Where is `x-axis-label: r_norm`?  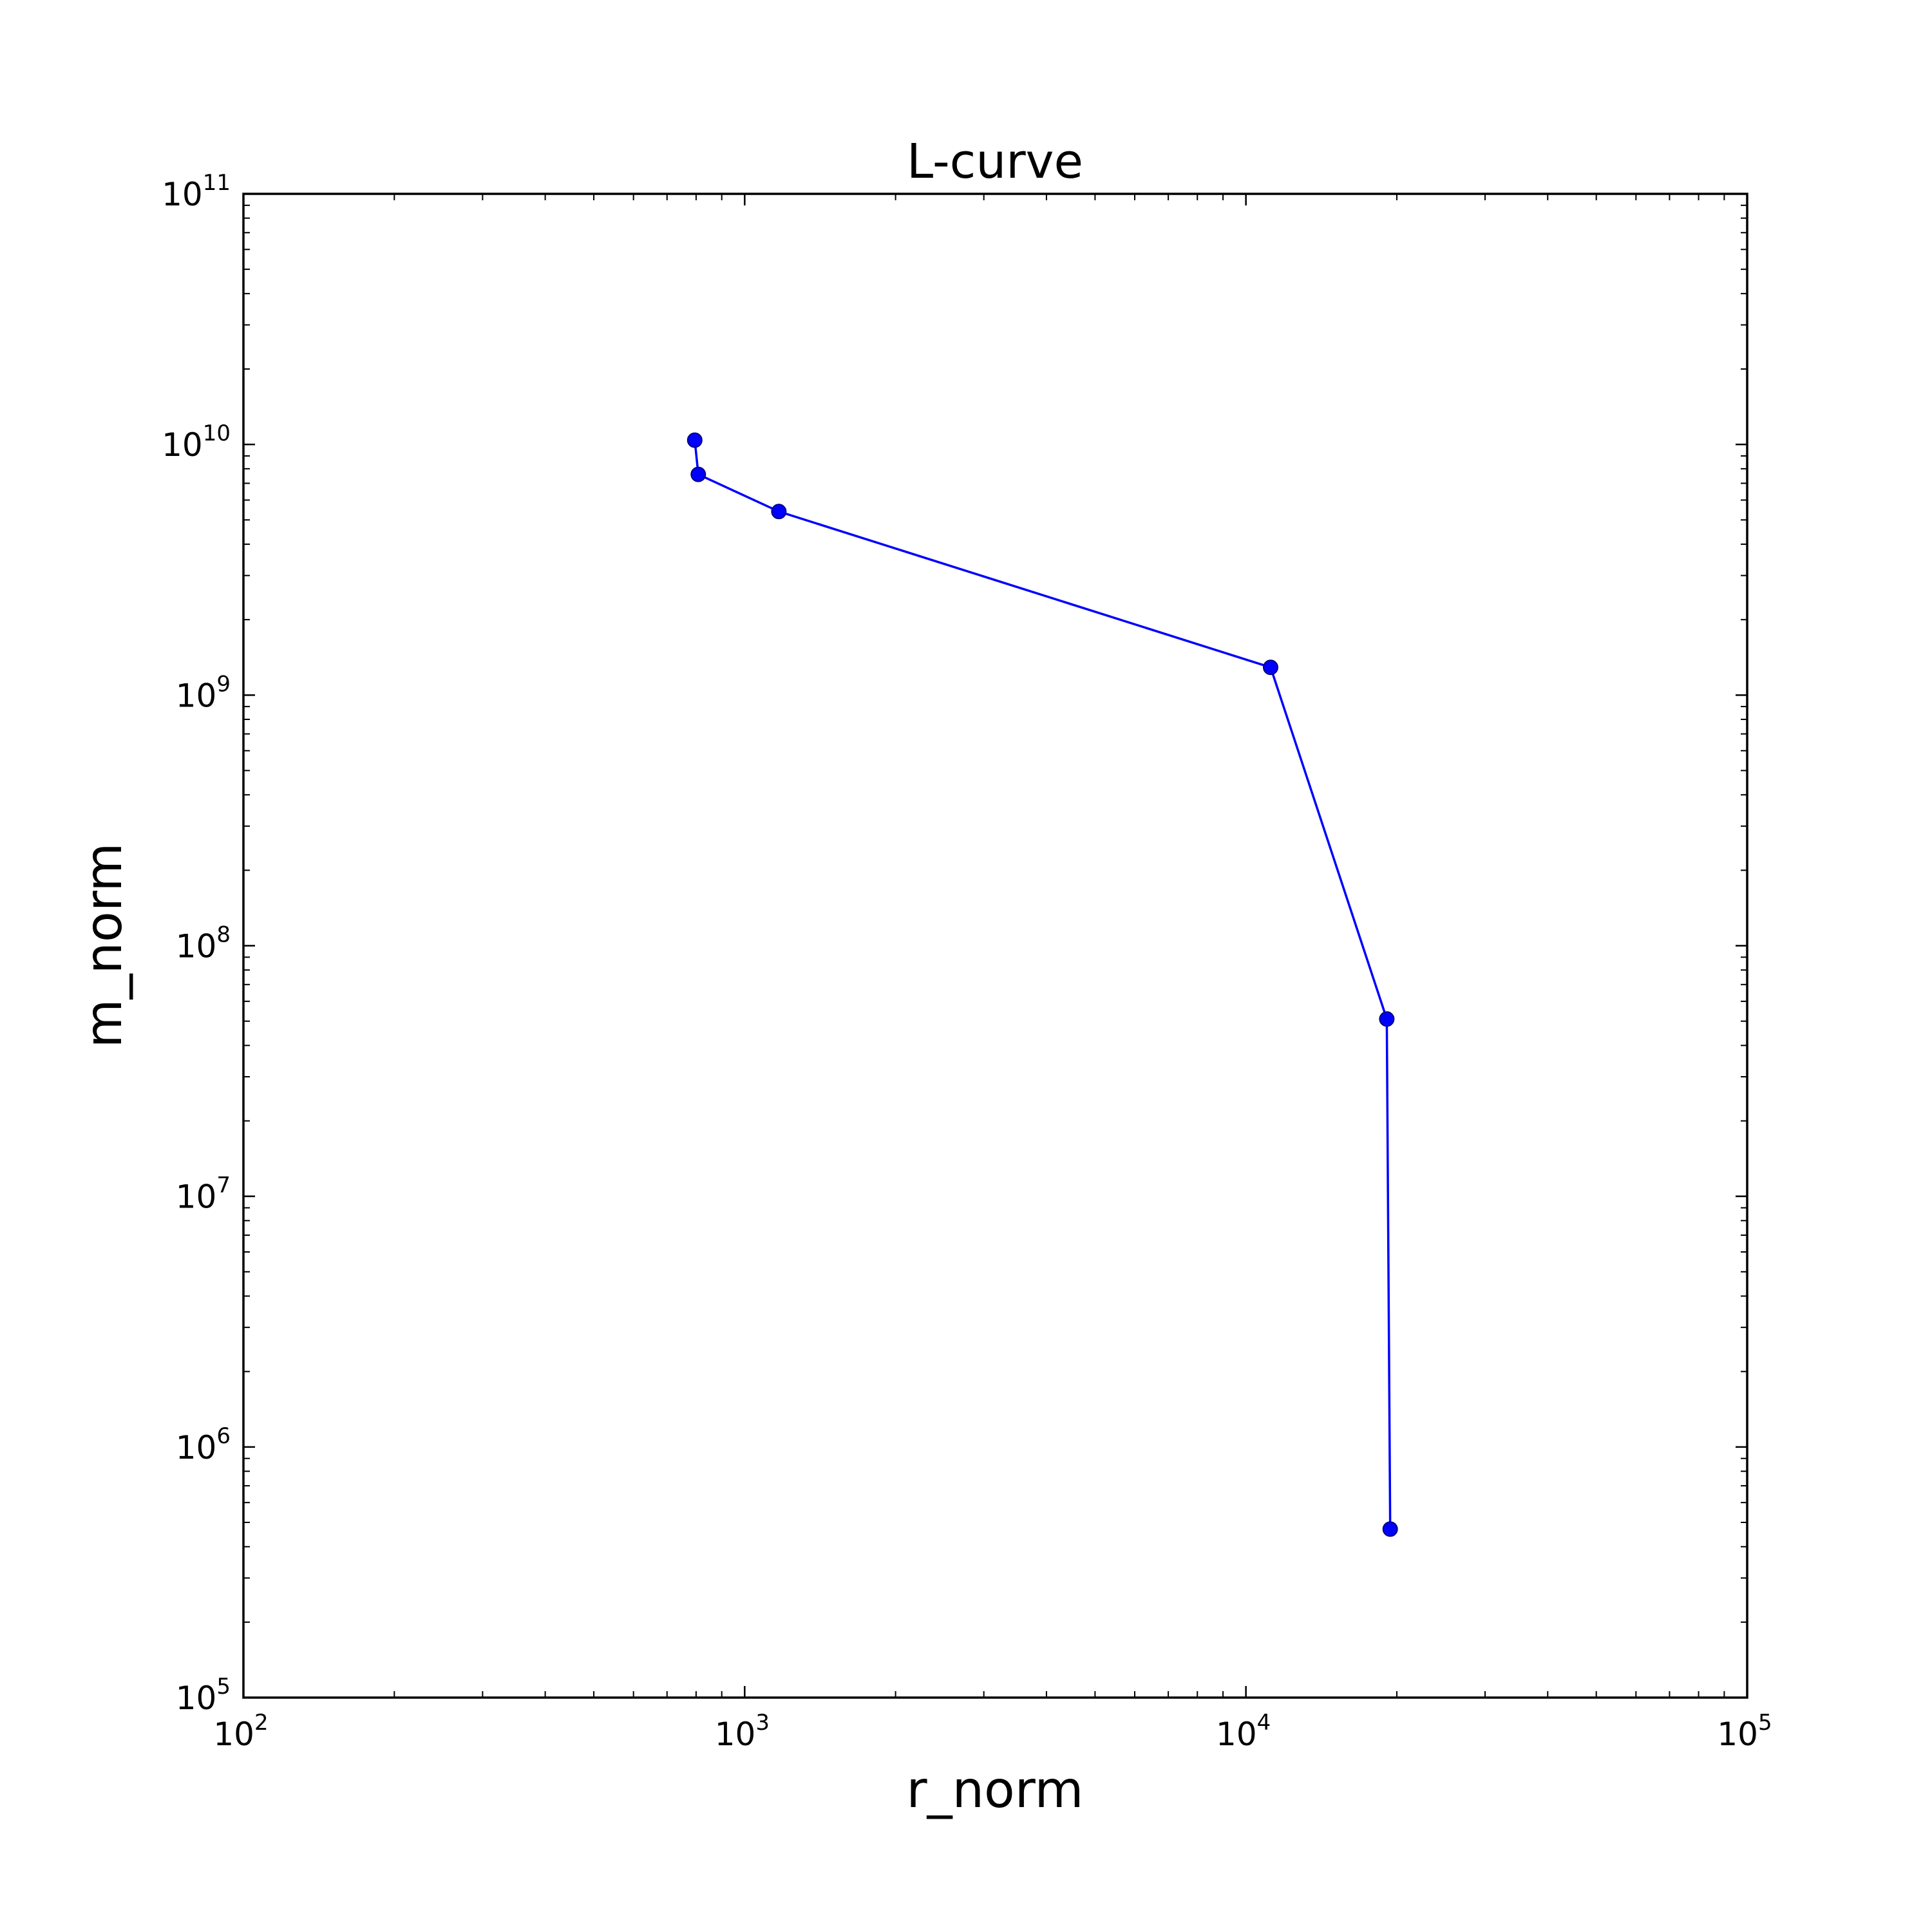
x-axis-label: r_norm is located at coordinates (996, 1790).